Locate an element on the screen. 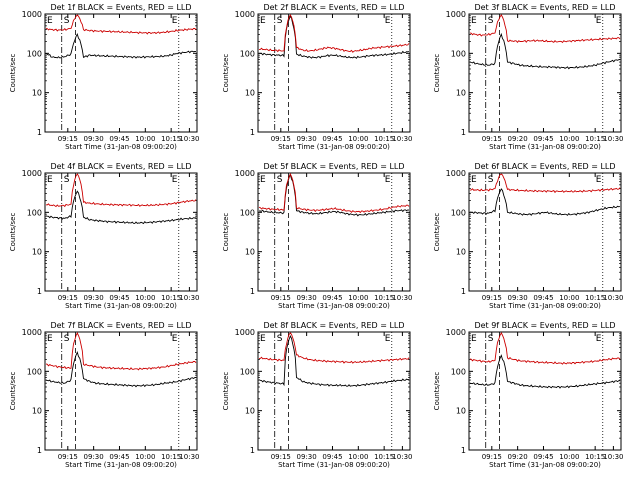  plot-title: Det 4f BLACK = Events, RED = LLD is located at coordinates (120, 166).